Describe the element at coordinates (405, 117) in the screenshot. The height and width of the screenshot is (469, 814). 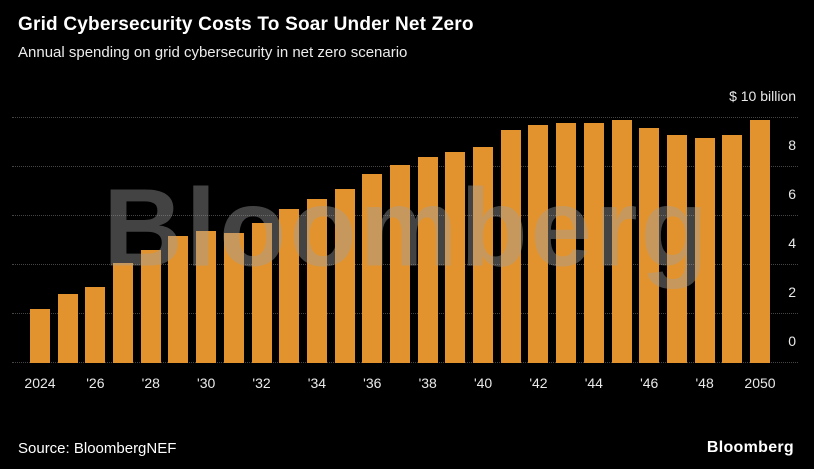
I see `gridline` at that location.